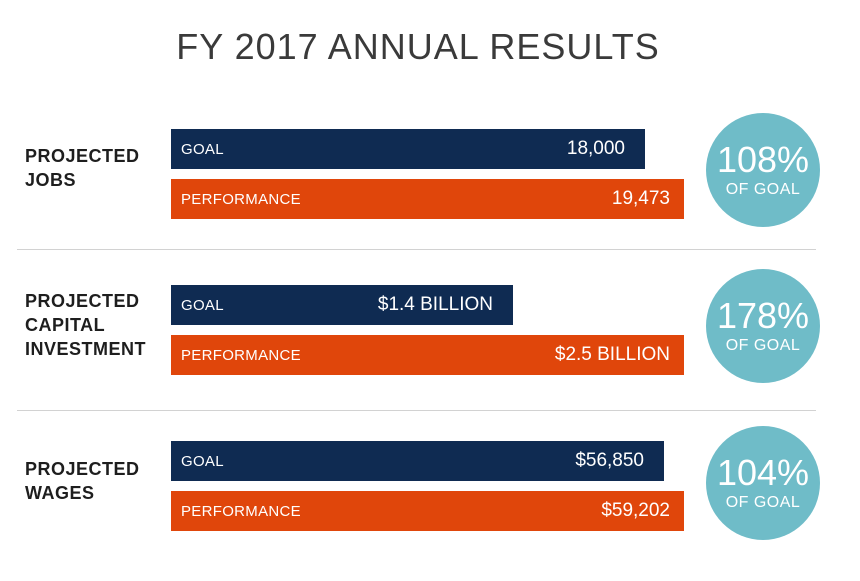  Describe the element at coordinates (763, 472) in the screenshot. I see `percent-value: 104%` at that location.